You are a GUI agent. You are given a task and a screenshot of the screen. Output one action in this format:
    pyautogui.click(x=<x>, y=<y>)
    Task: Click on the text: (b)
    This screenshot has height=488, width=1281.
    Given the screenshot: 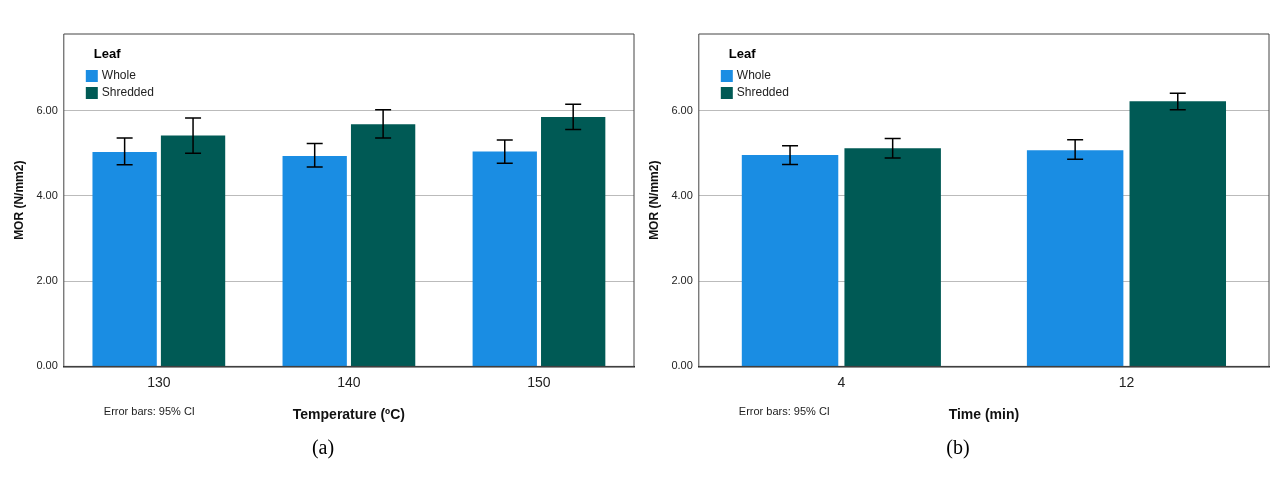 What is the action you would take?
    pyautogui.click(x=958, y=447)
    